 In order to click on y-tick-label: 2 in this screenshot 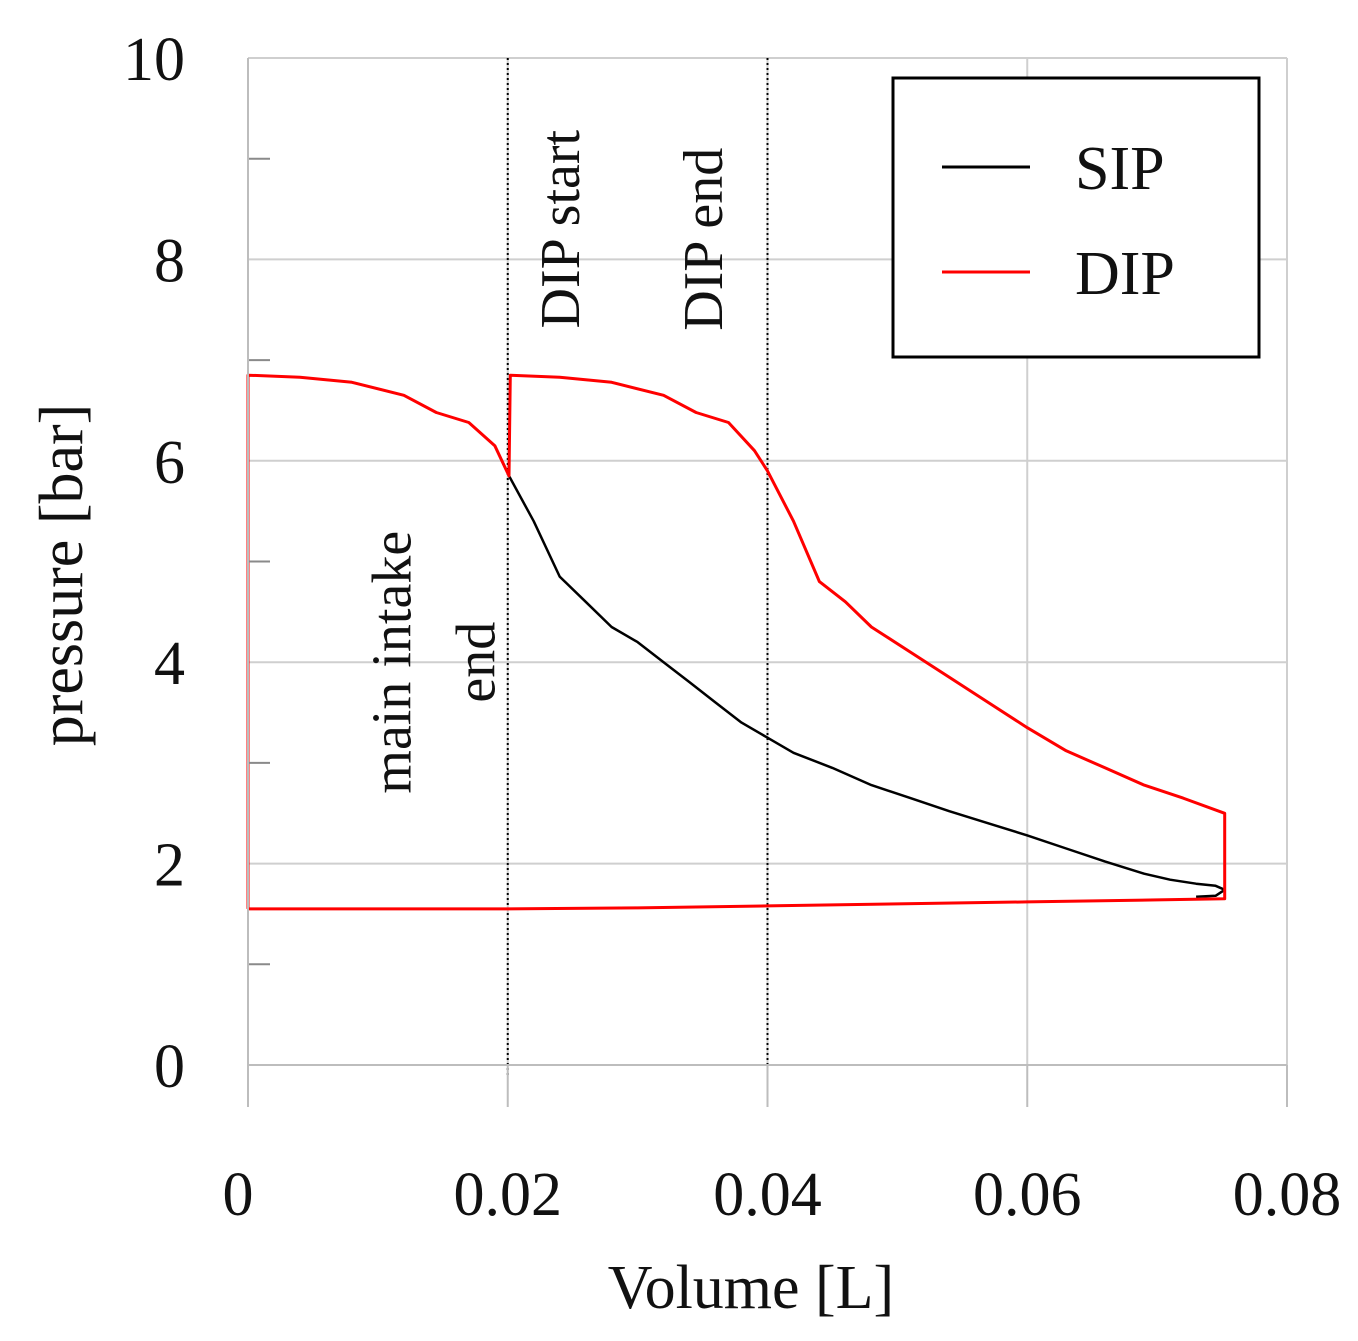, I will do `click(169, 866)`.